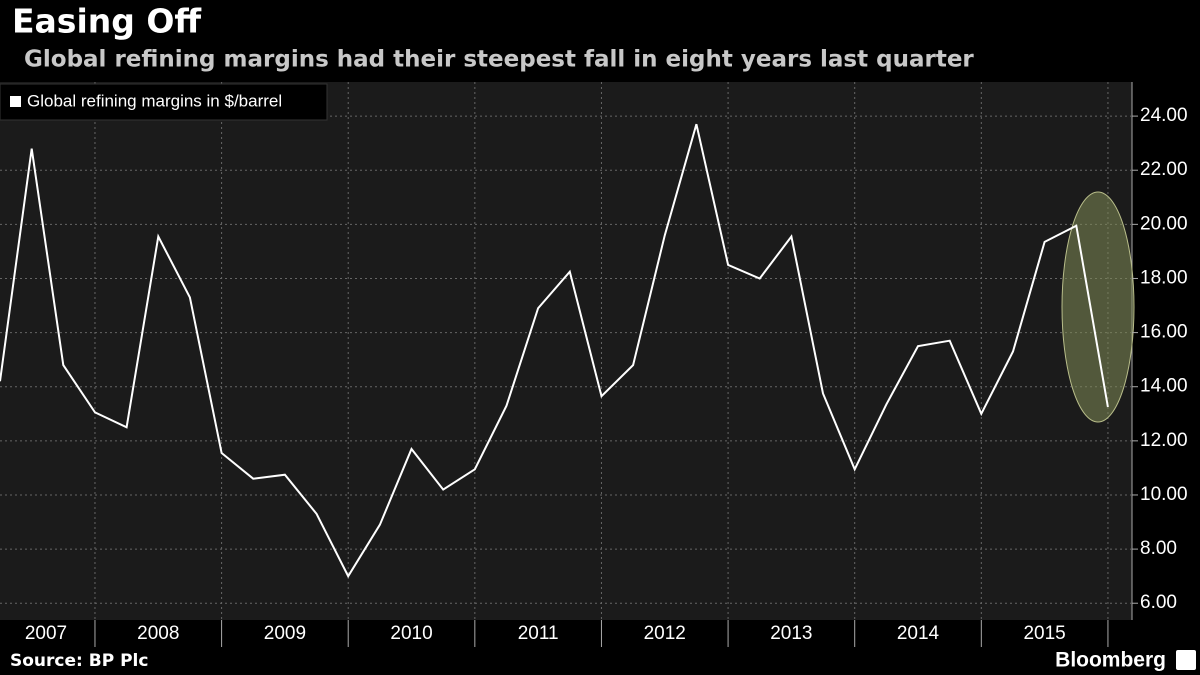 Image resolution: width=1200 pixels, height=675 pixels. I want to click on x-tick-label: 2012, so click(665, 633).